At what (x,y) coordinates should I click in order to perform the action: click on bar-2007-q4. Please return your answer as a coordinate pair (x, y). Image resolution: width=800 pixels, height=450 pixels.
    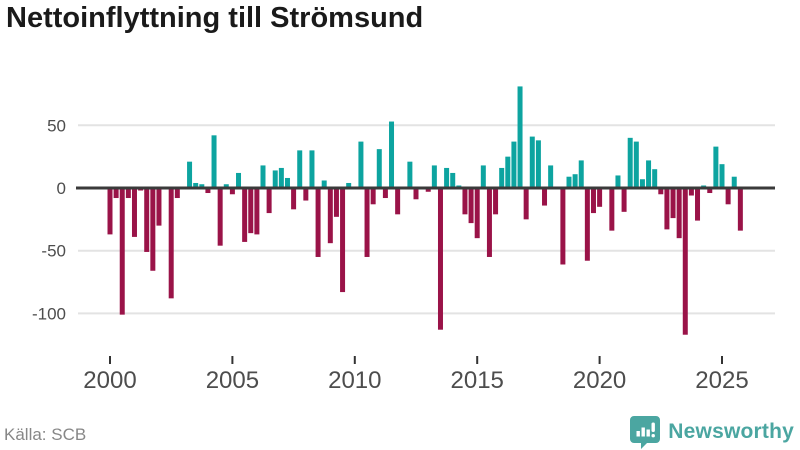
    Looking at the image, I should click on (300, 169).